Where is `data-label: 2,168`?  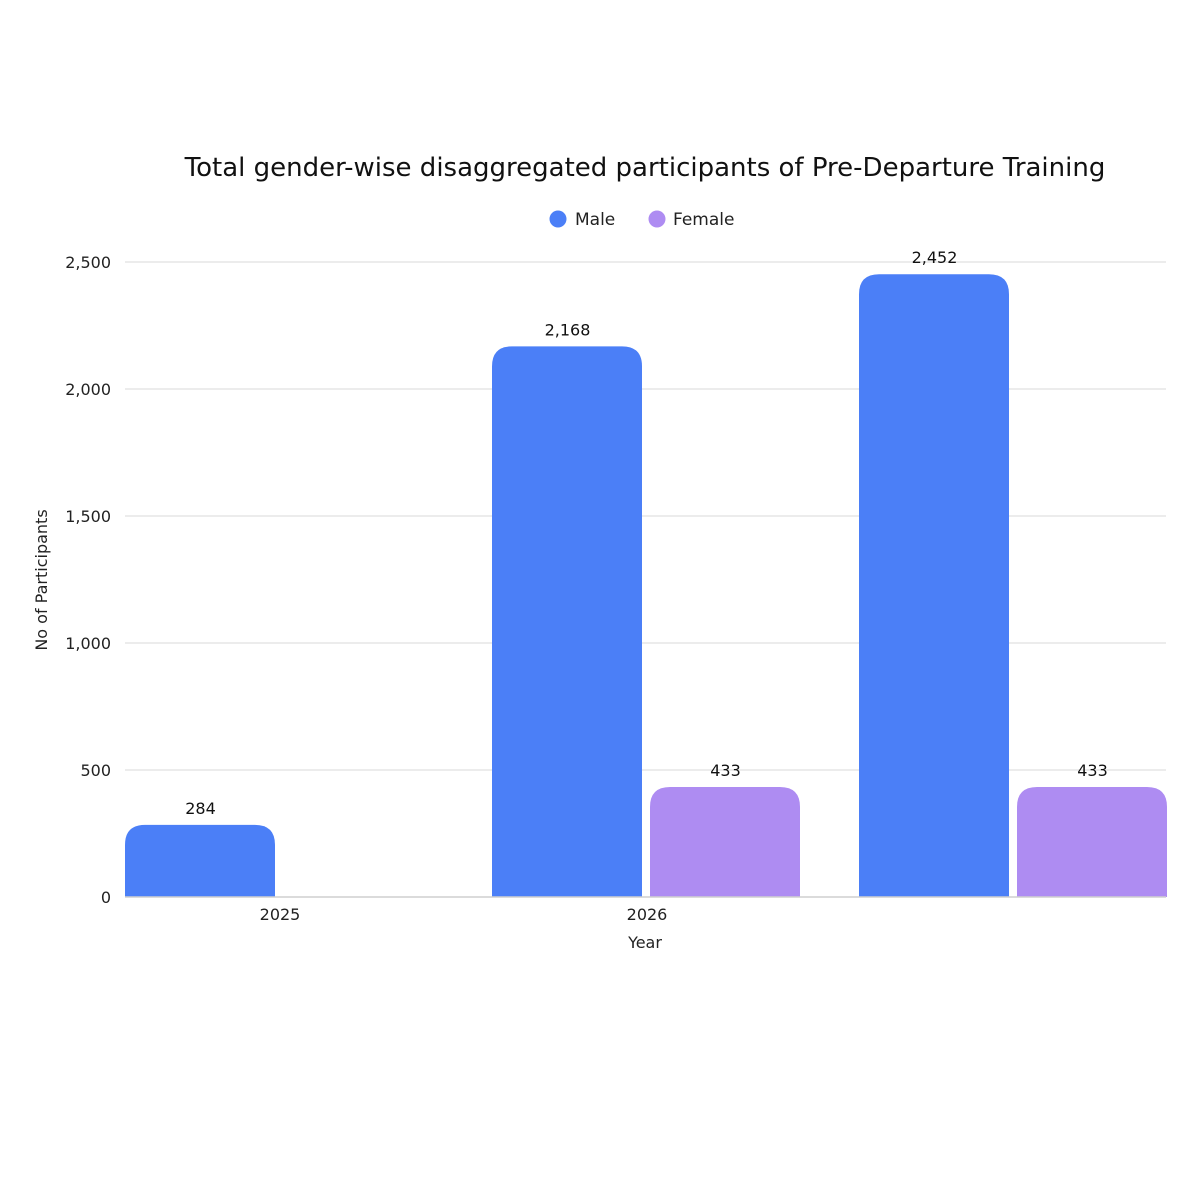
data-label: 2,168 is located at coordinates (568, 329).